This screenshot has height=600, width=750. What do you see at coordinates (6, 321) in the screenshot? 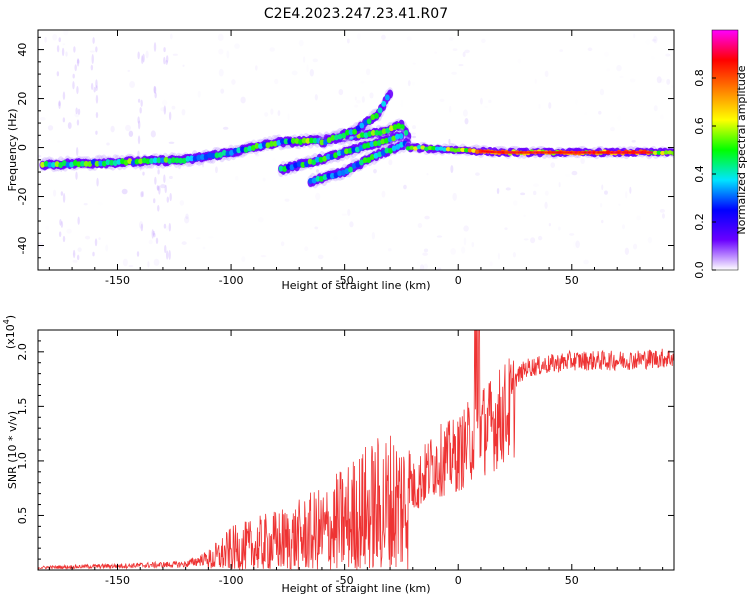
I see `snr-multiplier-exp: 4` at bounding box center [6, 321].